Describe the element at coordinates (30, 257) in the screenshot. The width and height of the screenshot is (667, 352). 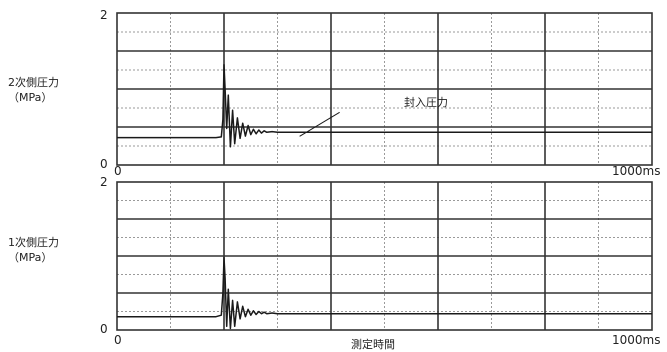
I see `bottom-yunit: （MPa）` at that location.